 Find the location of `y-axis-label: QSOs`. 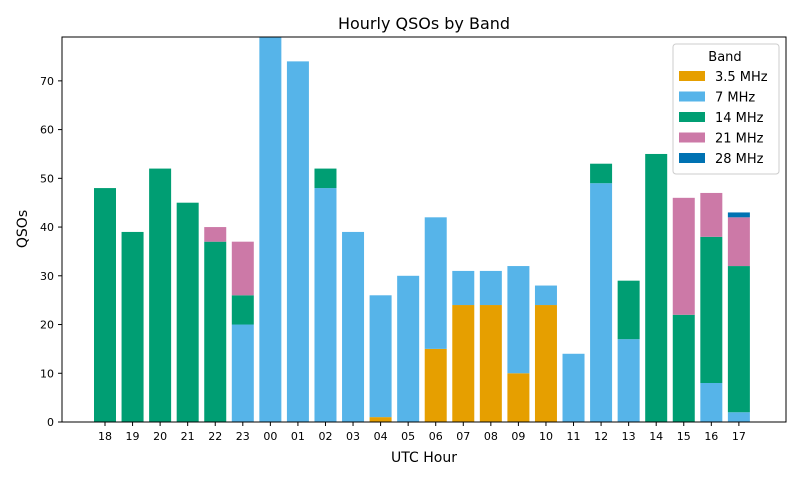

y-axis-label: QSOs is located at coordinates (23, 229).